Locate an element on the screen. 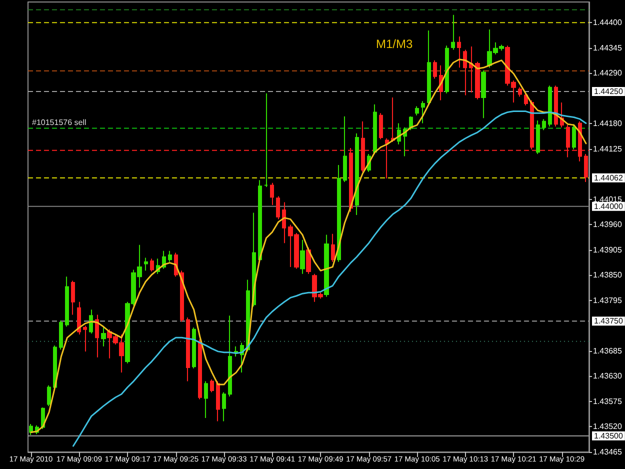 This screenshot has width=625, height=469. ref-line-label: #10151576 sell is located at coordinates (59, 122).